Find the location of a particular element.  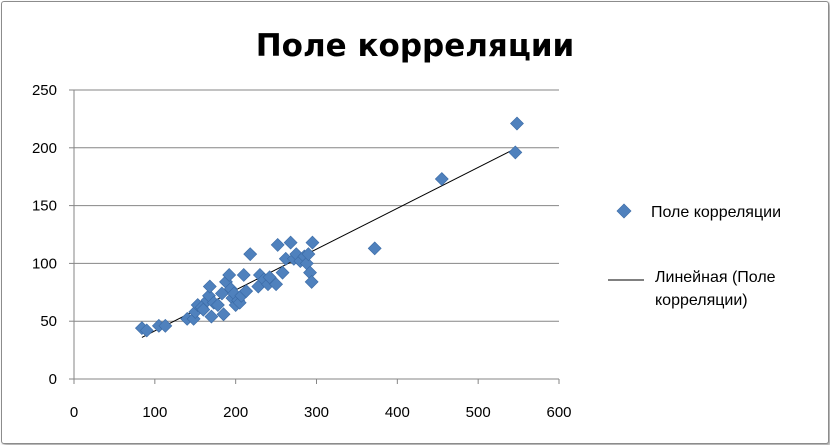

legend-trend-label-line2: корреляции) is located at coordinates (701, 300).